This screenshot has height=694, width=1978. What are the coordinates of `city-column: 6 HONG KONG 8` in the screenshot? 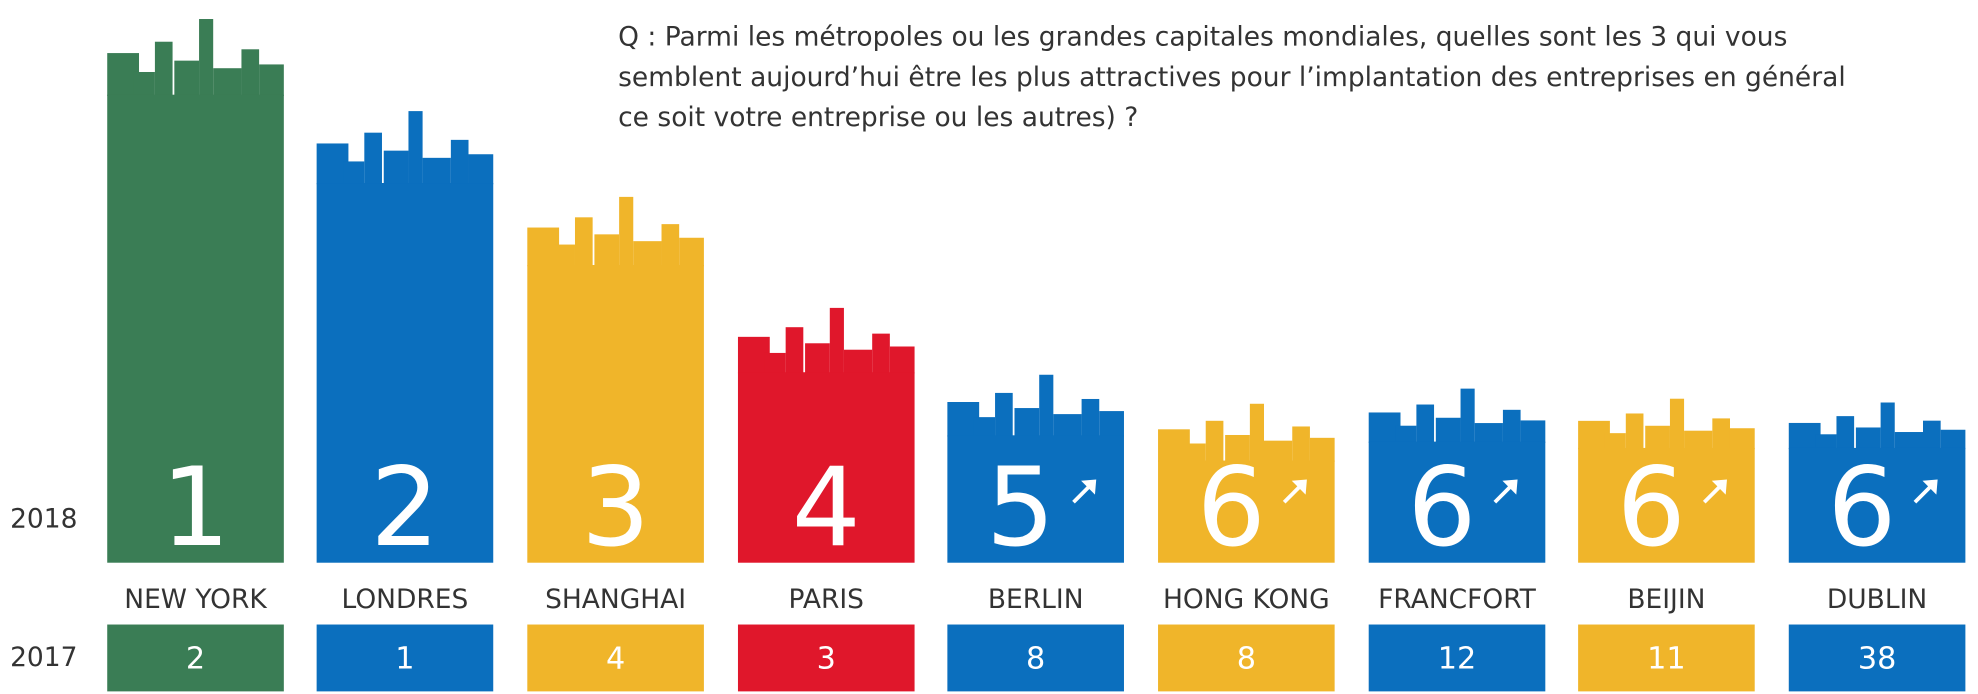 It's located at (1246, 547).